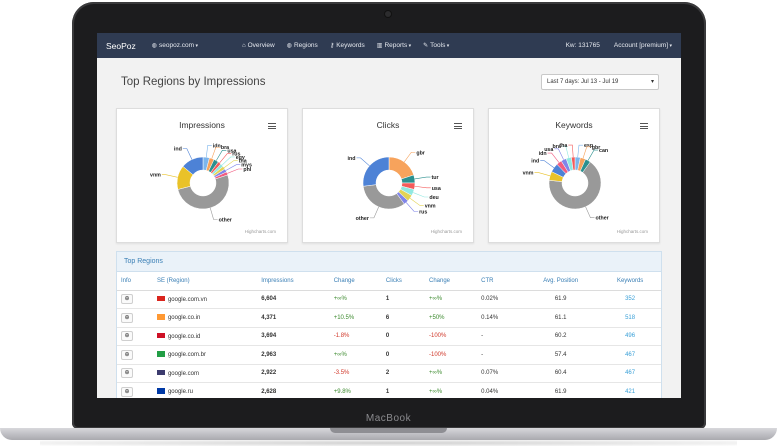 The image size is (777, 448). What do you see at coordinates (600, 82) in the screenshot?
I see `date-range-select: Last 7 days: Jul 13 - Jul 19` at bounding box center [600, 82].